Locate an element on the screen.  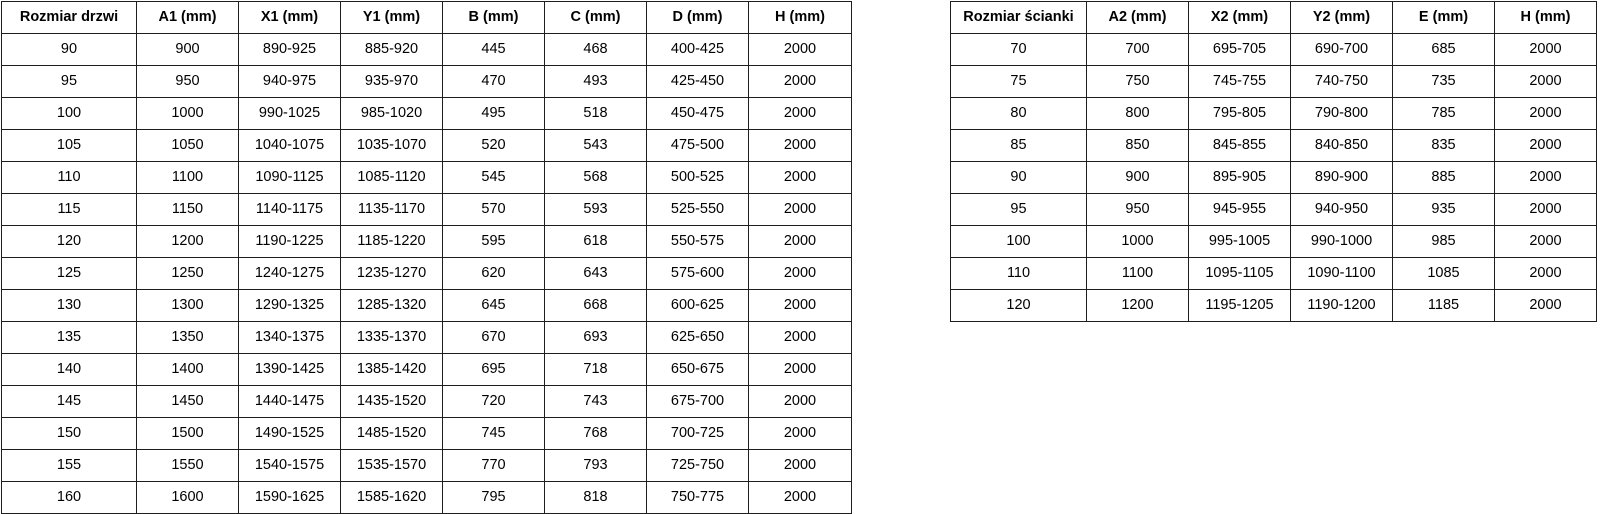
table-cell: 1385-1420 is located at coordinates (391, 369).